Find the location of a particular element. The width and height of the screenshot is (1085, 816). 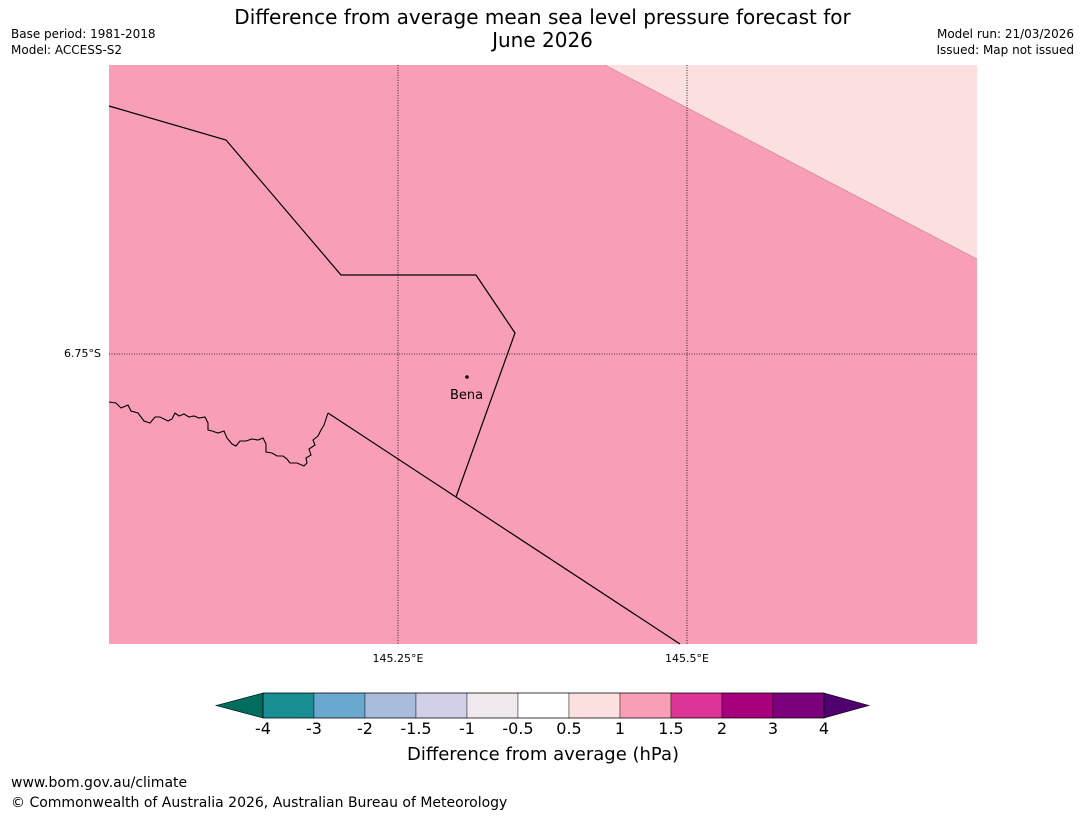

place-label: Bena is located at coordinates (467, 395).